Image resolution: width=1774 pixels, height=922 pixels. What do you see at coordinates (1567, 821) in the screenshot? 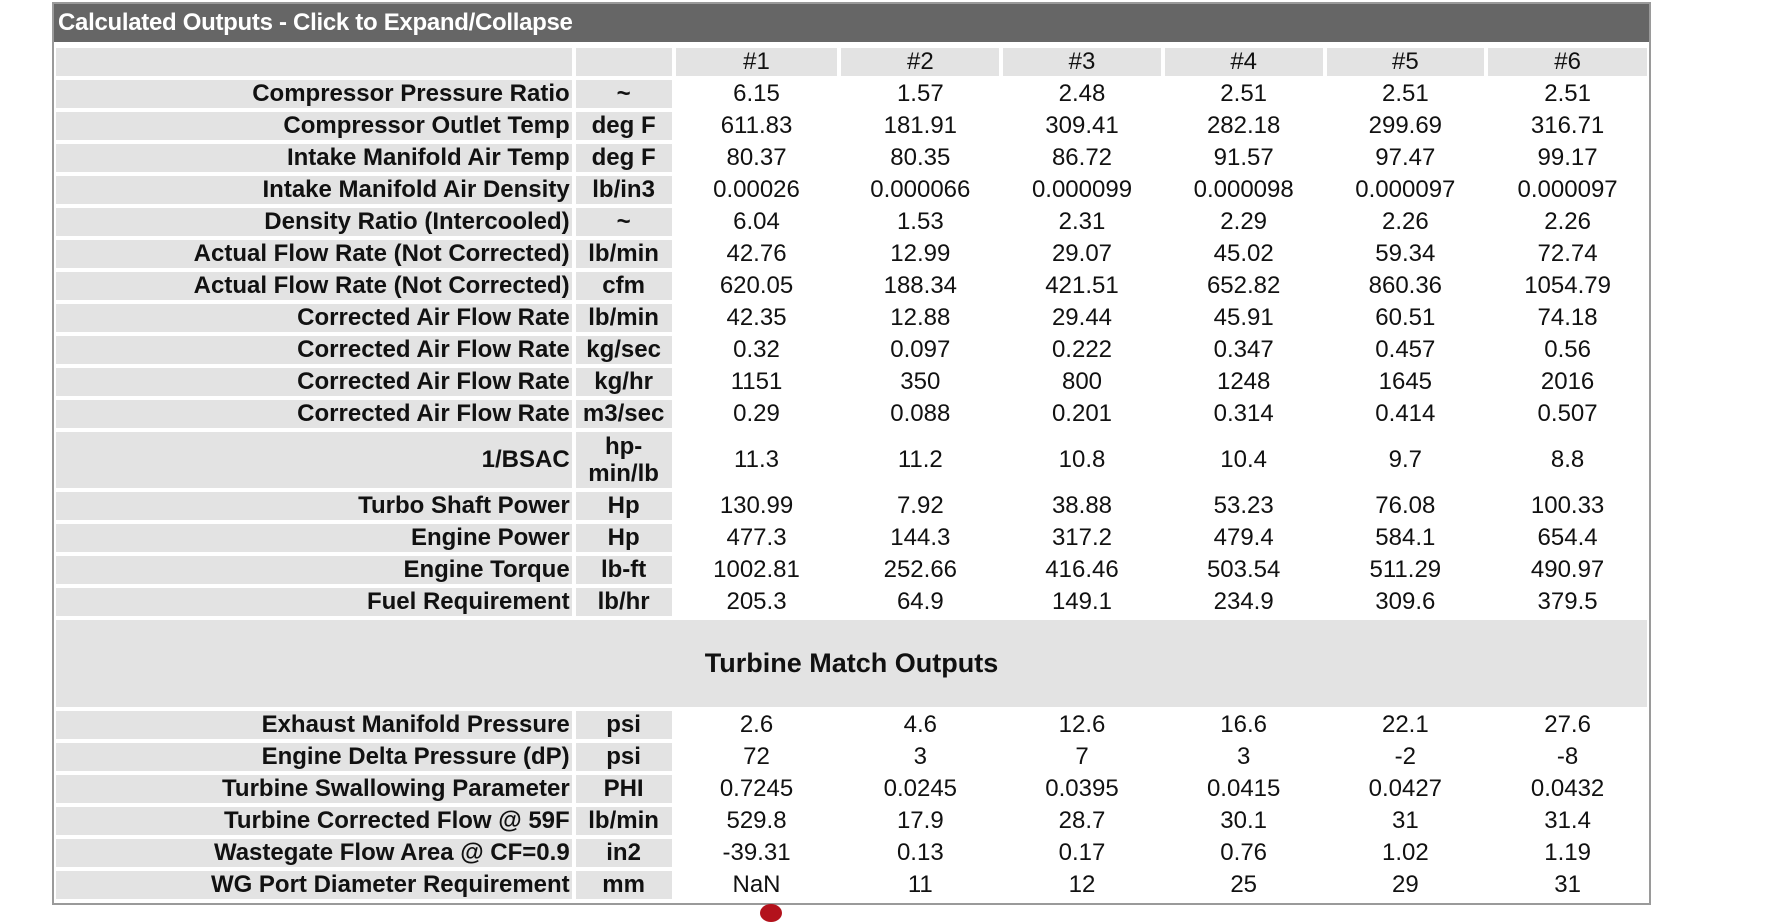
I see `value-cell: 31.4` at bounding box center [1567, 821].